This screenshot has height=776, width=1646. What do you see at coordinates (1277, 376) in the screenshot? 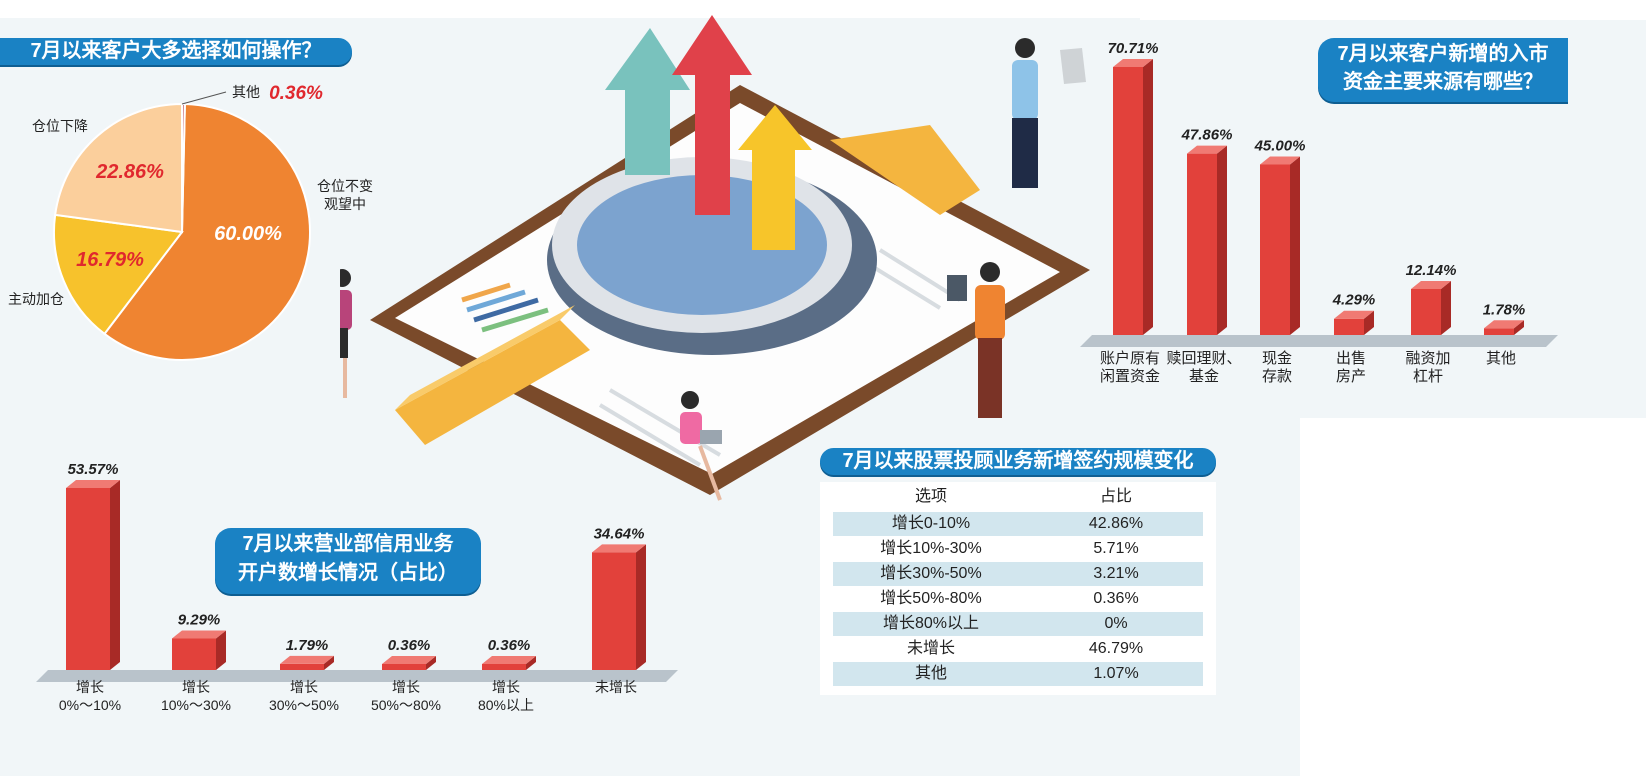
I see `bar-category-label: 存款` at bounding box center [1277, 376].